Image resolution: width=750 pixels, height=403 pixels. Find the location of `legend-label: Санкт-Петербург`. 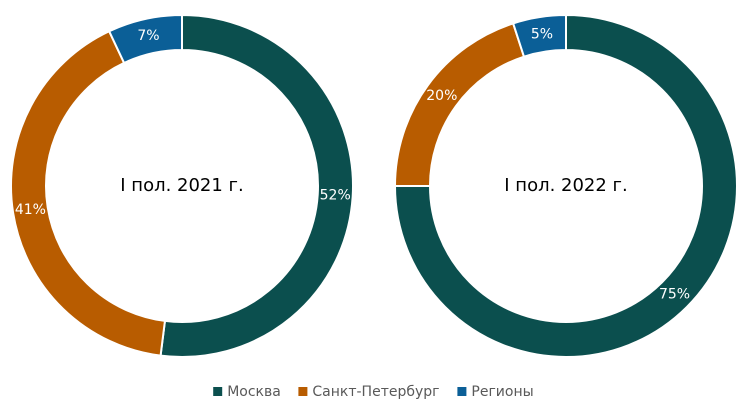

legend-label: Санкт-Петербург is located at coordinates (375, 392).